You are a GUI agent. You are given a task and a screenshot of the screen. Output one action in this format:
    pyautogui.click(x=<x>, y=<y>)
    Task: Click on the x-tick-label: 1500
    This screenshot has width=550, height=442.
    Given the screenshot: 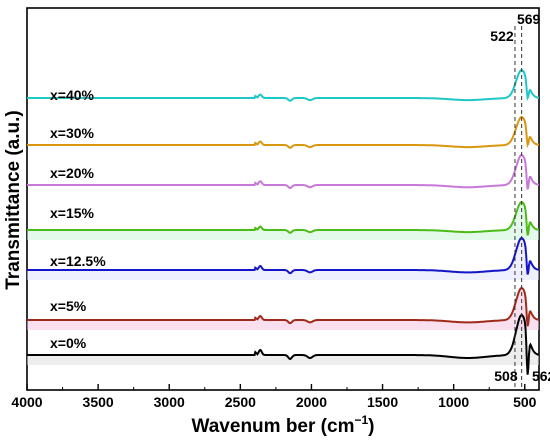 What is the action you would take?
    pyautogui.click(x=382, y=402)
    